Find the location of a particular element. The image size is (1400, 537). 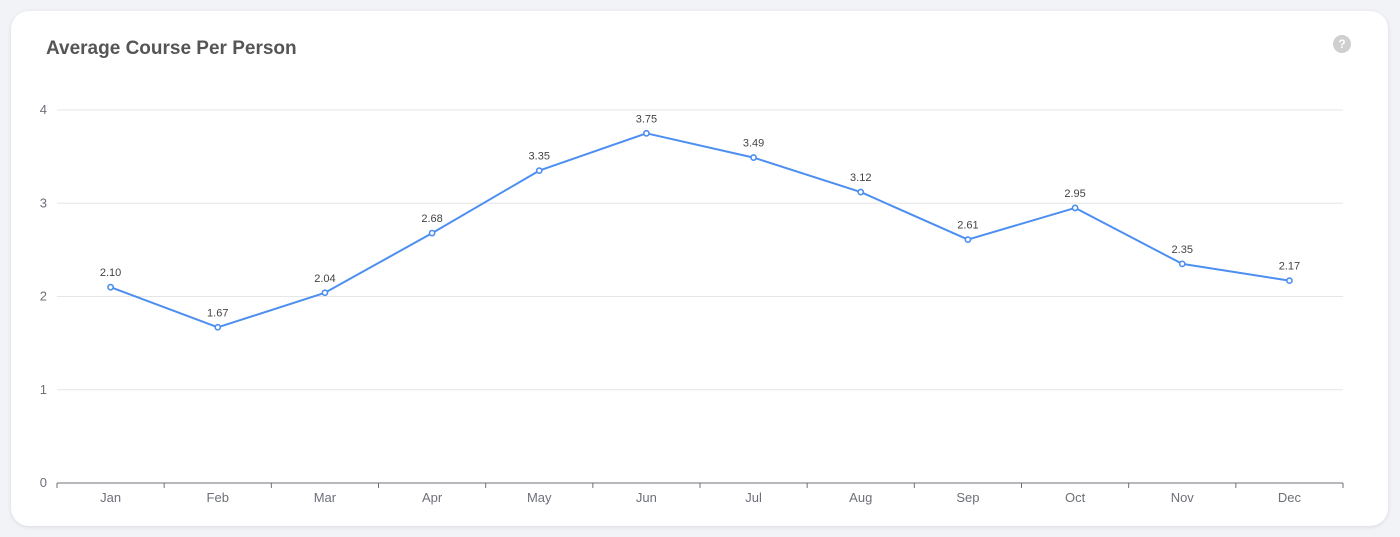

x-tick-label: Oct is located at coordinates (1075, 497).